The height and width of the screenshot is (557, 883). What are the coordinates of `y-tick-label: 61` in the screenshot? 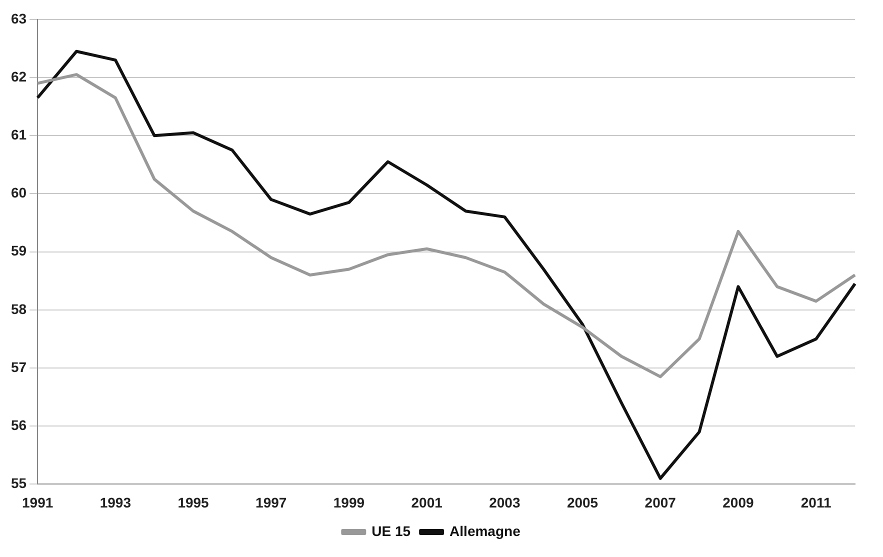 It's located at (18, 134).